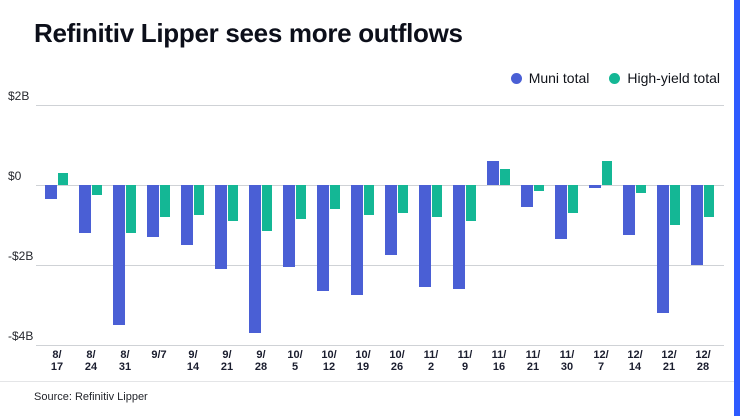 This screenshot has height=416, width=740. Describe the element at coordinates (15, 176) in the screenshot. I see `y-axis-tick-label: $0` at that location.